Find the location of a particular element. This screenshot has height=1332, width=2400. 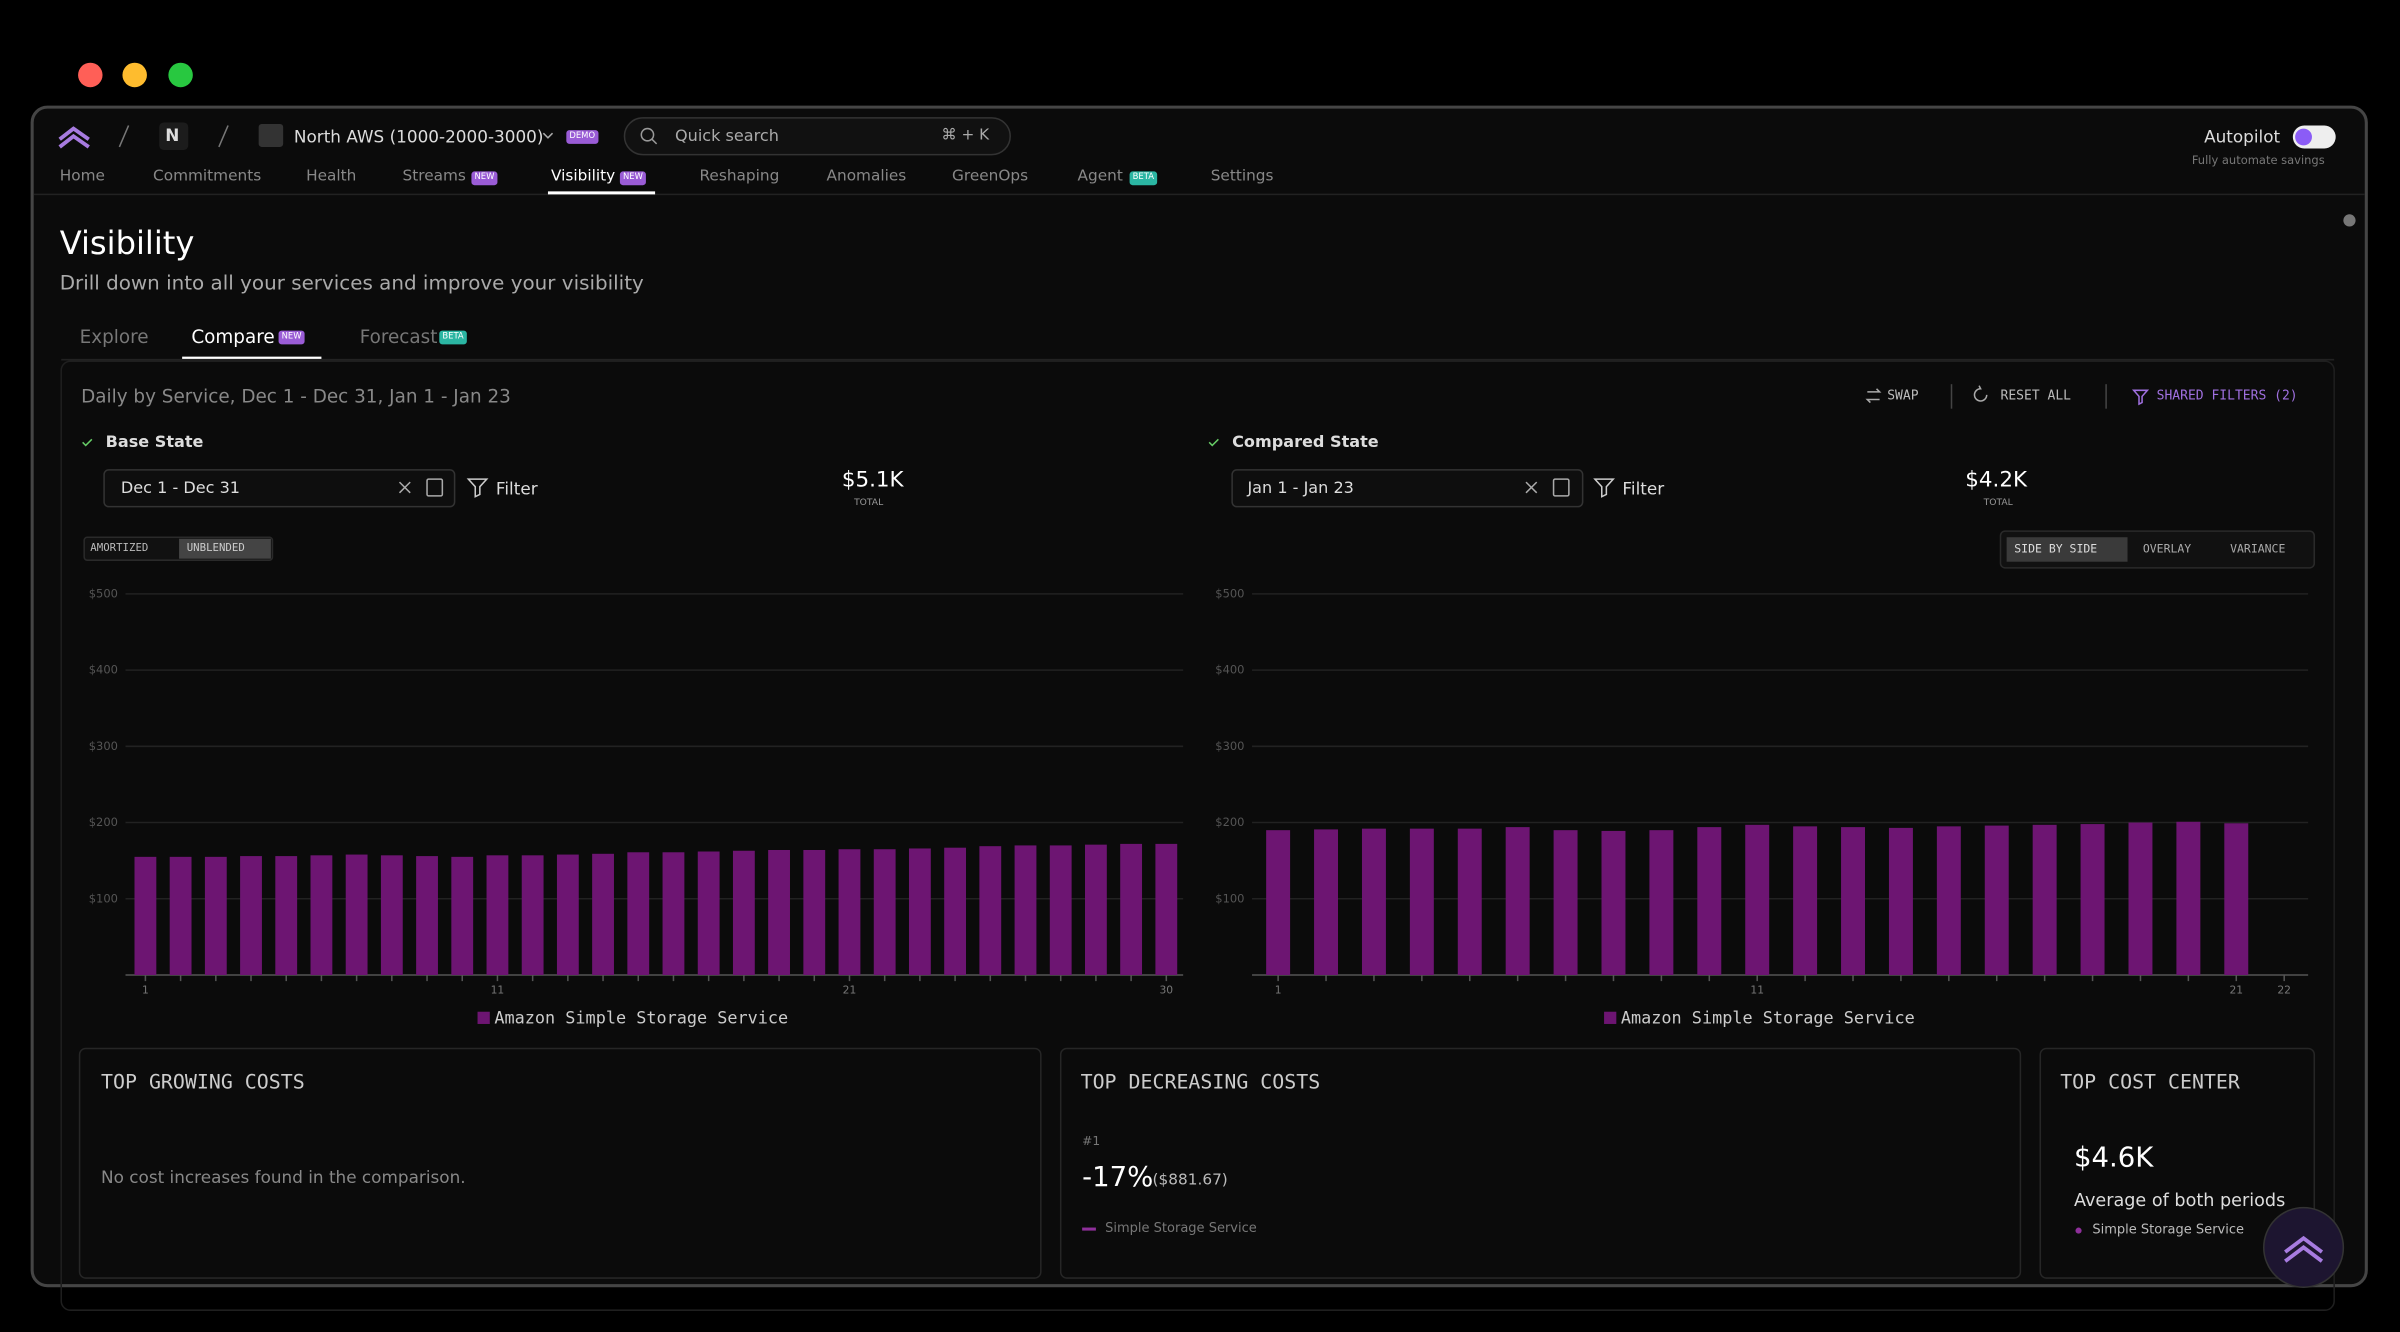

subtab: Compare is located at coordinates (233, 337).